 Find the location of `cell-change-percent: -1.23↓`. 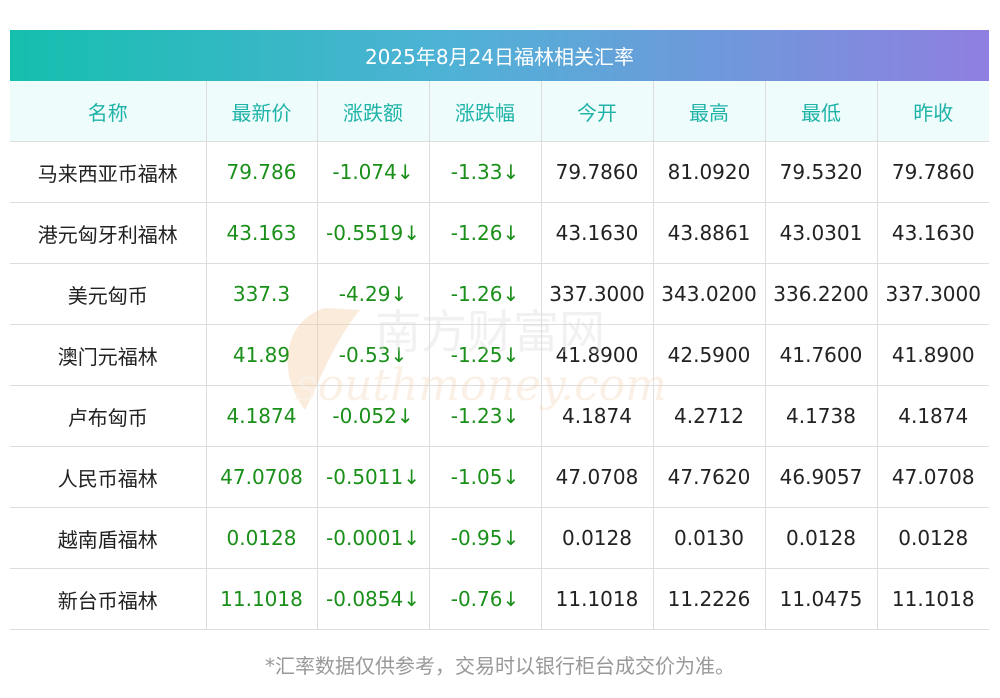

cell-change-percent: -1.23↓ is located at coordinates (485, 416).